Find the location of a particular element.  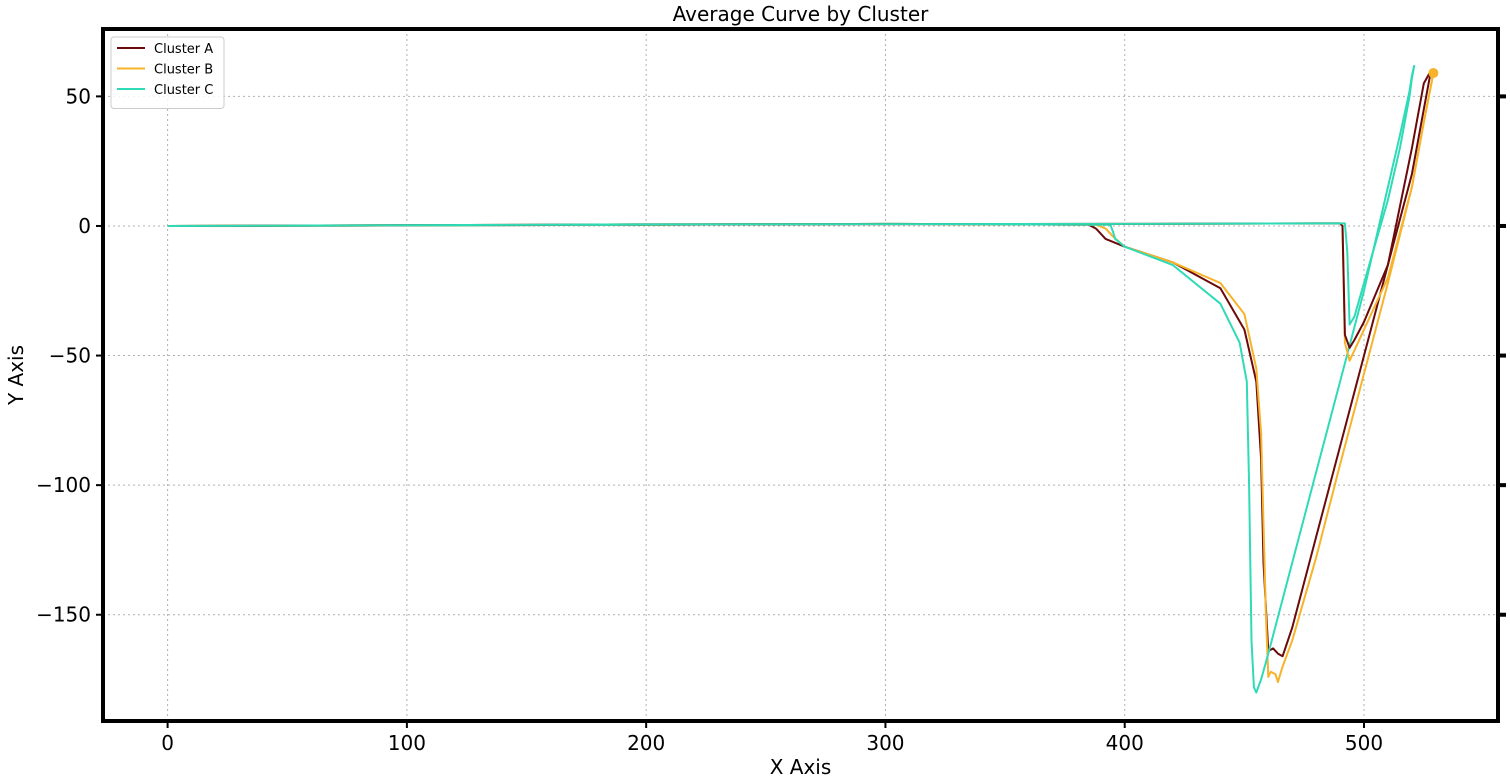

y-tick-label: −50 is located at coordinates (70, 356).